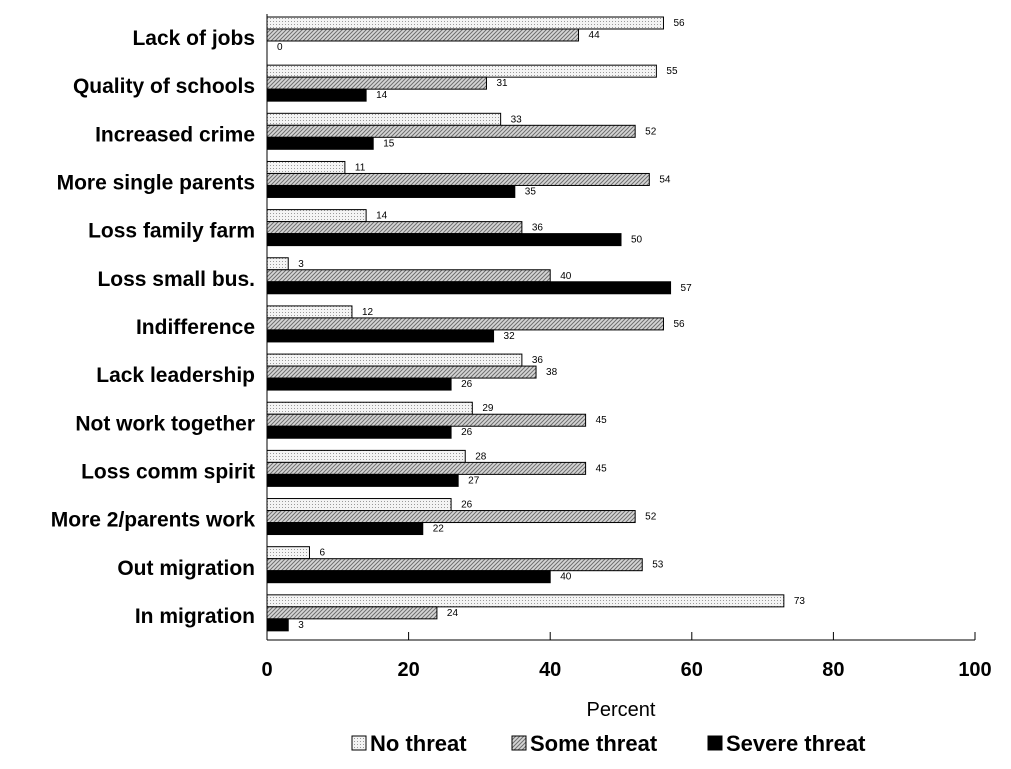 This screenshot has width=1011, height=769. I want to click on data-label: 54, so click(665, 179).